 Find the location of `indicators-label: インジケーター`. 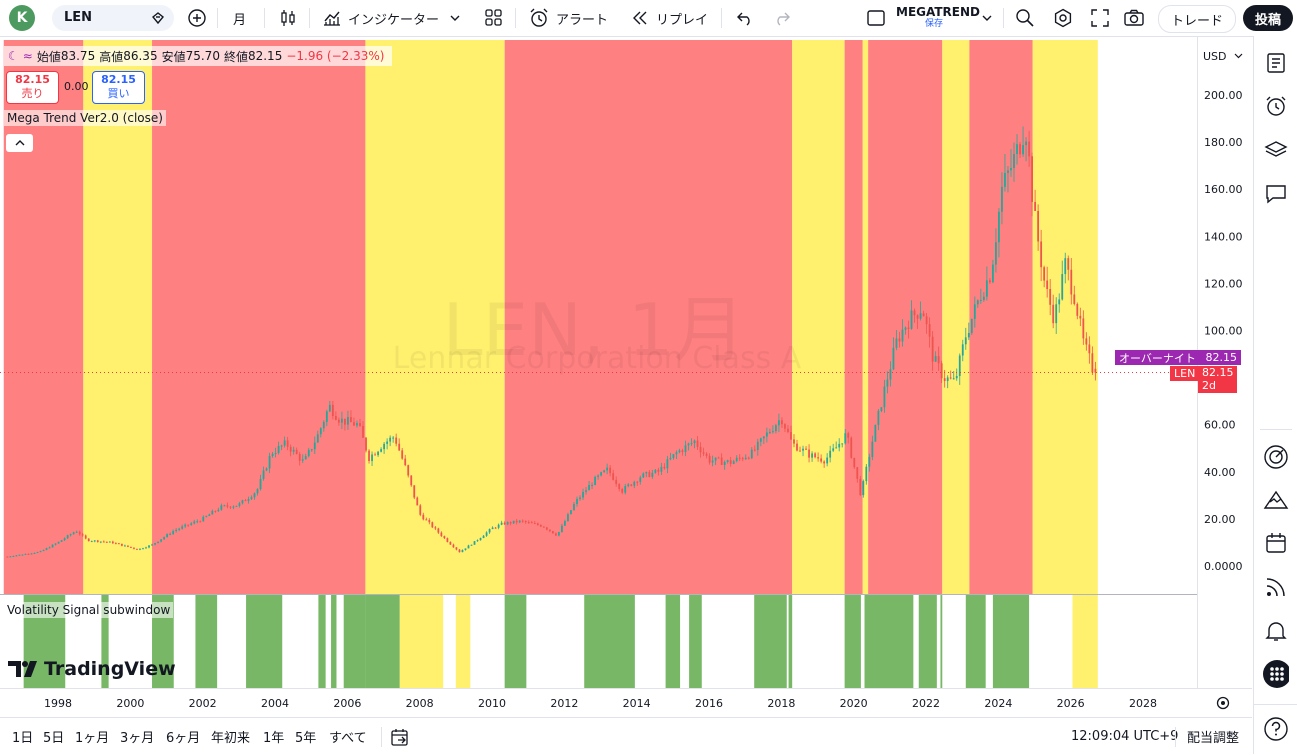

indicators-label: インジケーター is located at coordinates (394, 20).